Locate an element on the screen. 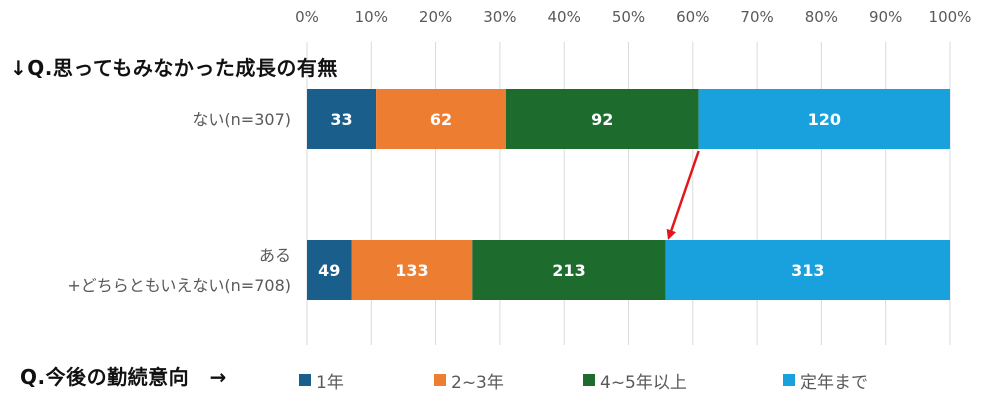 This screenshot has height=418, width=991. data-label: 133 is located at coordinates (411, 270).